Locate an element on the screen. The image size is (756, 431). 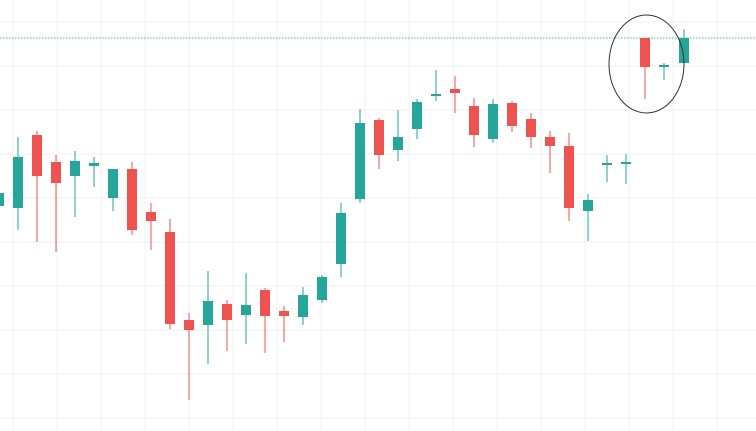
annotation-circle is located at coordinates (646, 64).